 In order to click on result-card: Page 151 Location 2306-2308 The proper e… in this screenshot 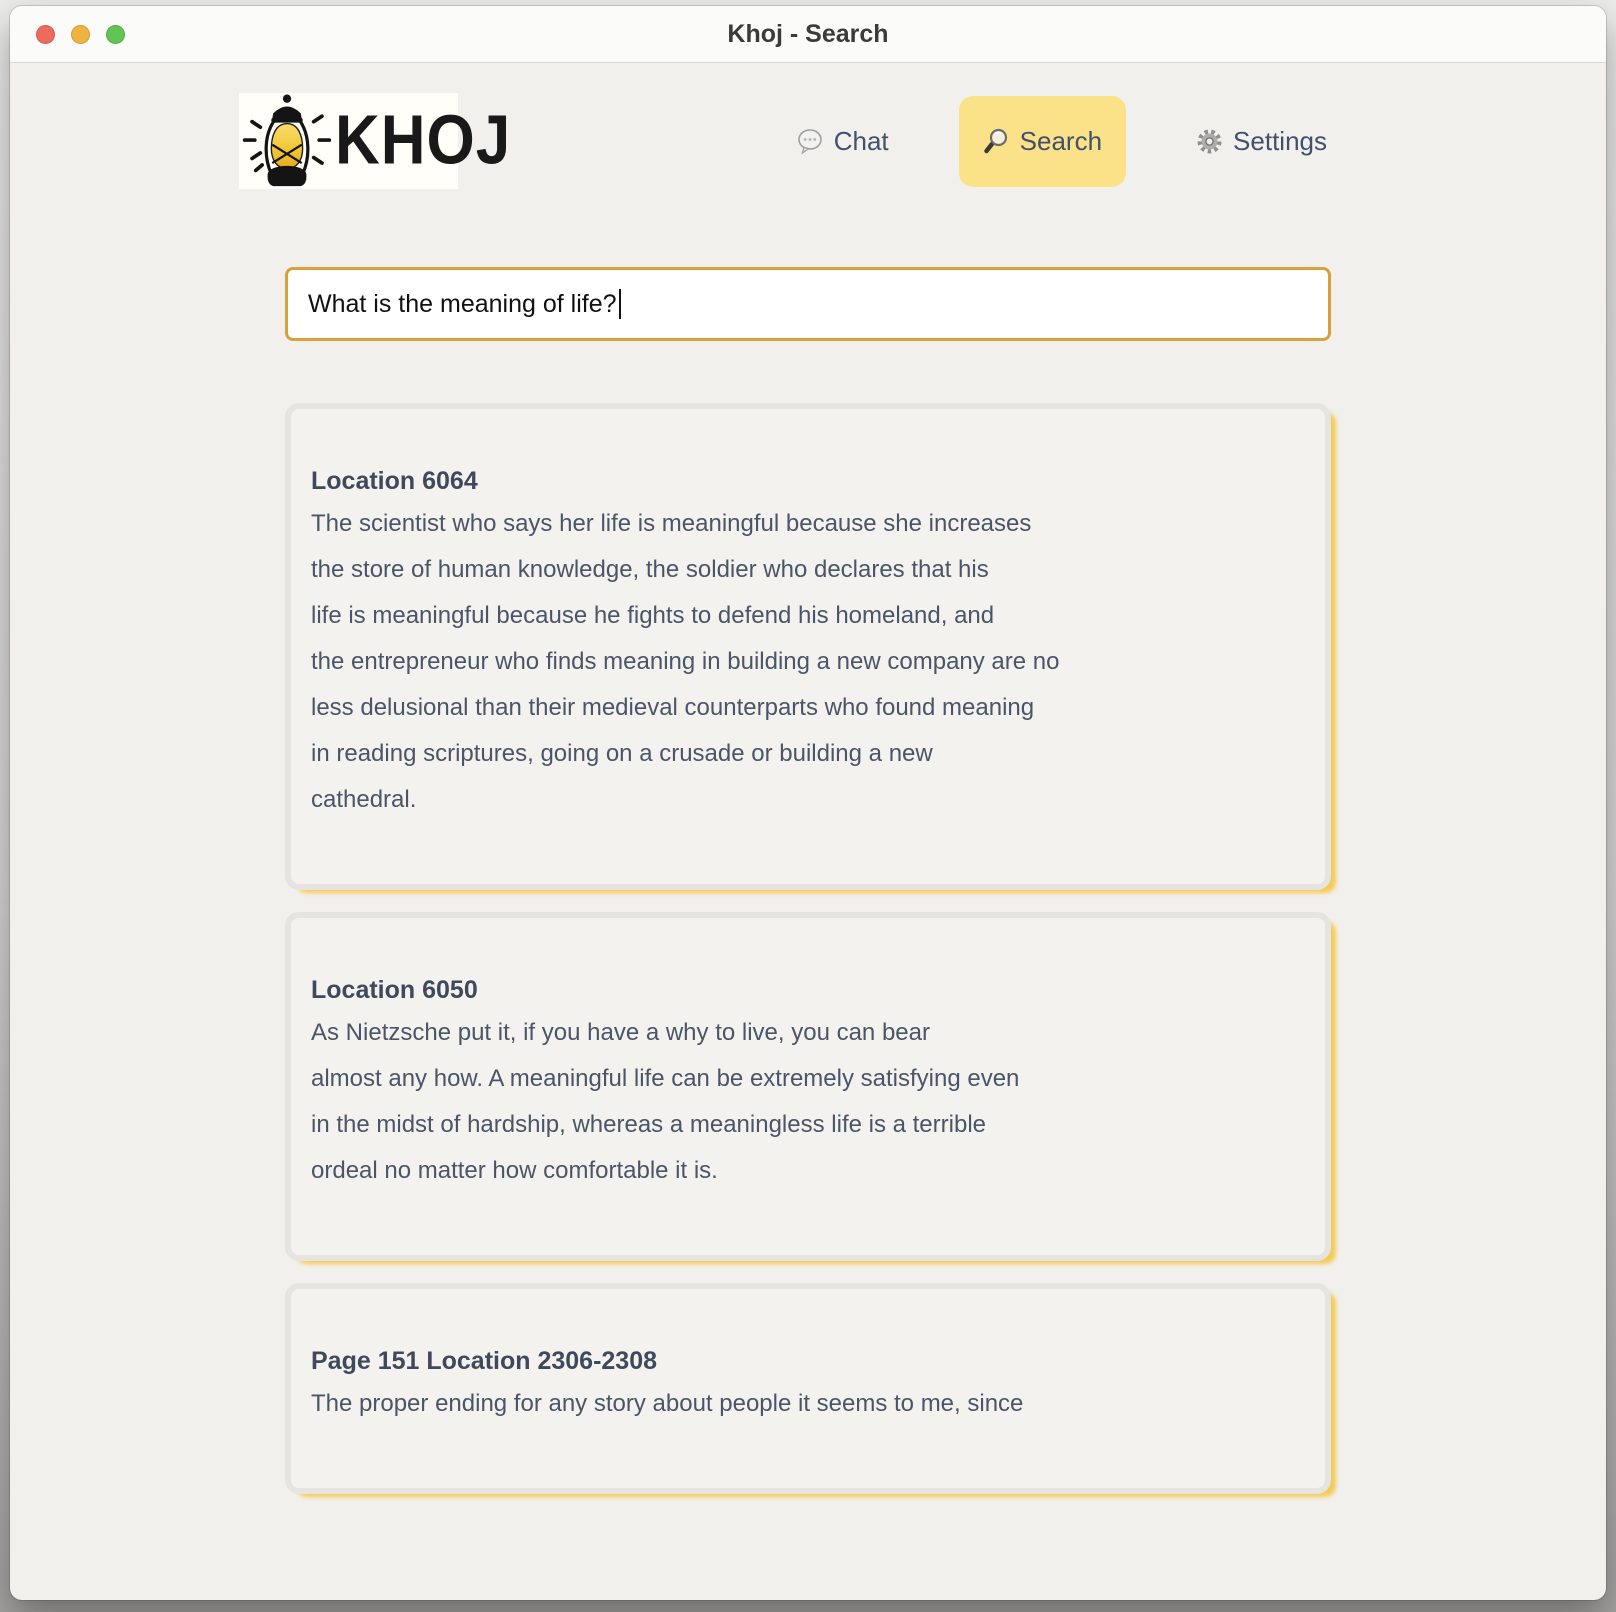, I will do `click(808, 1388)`.